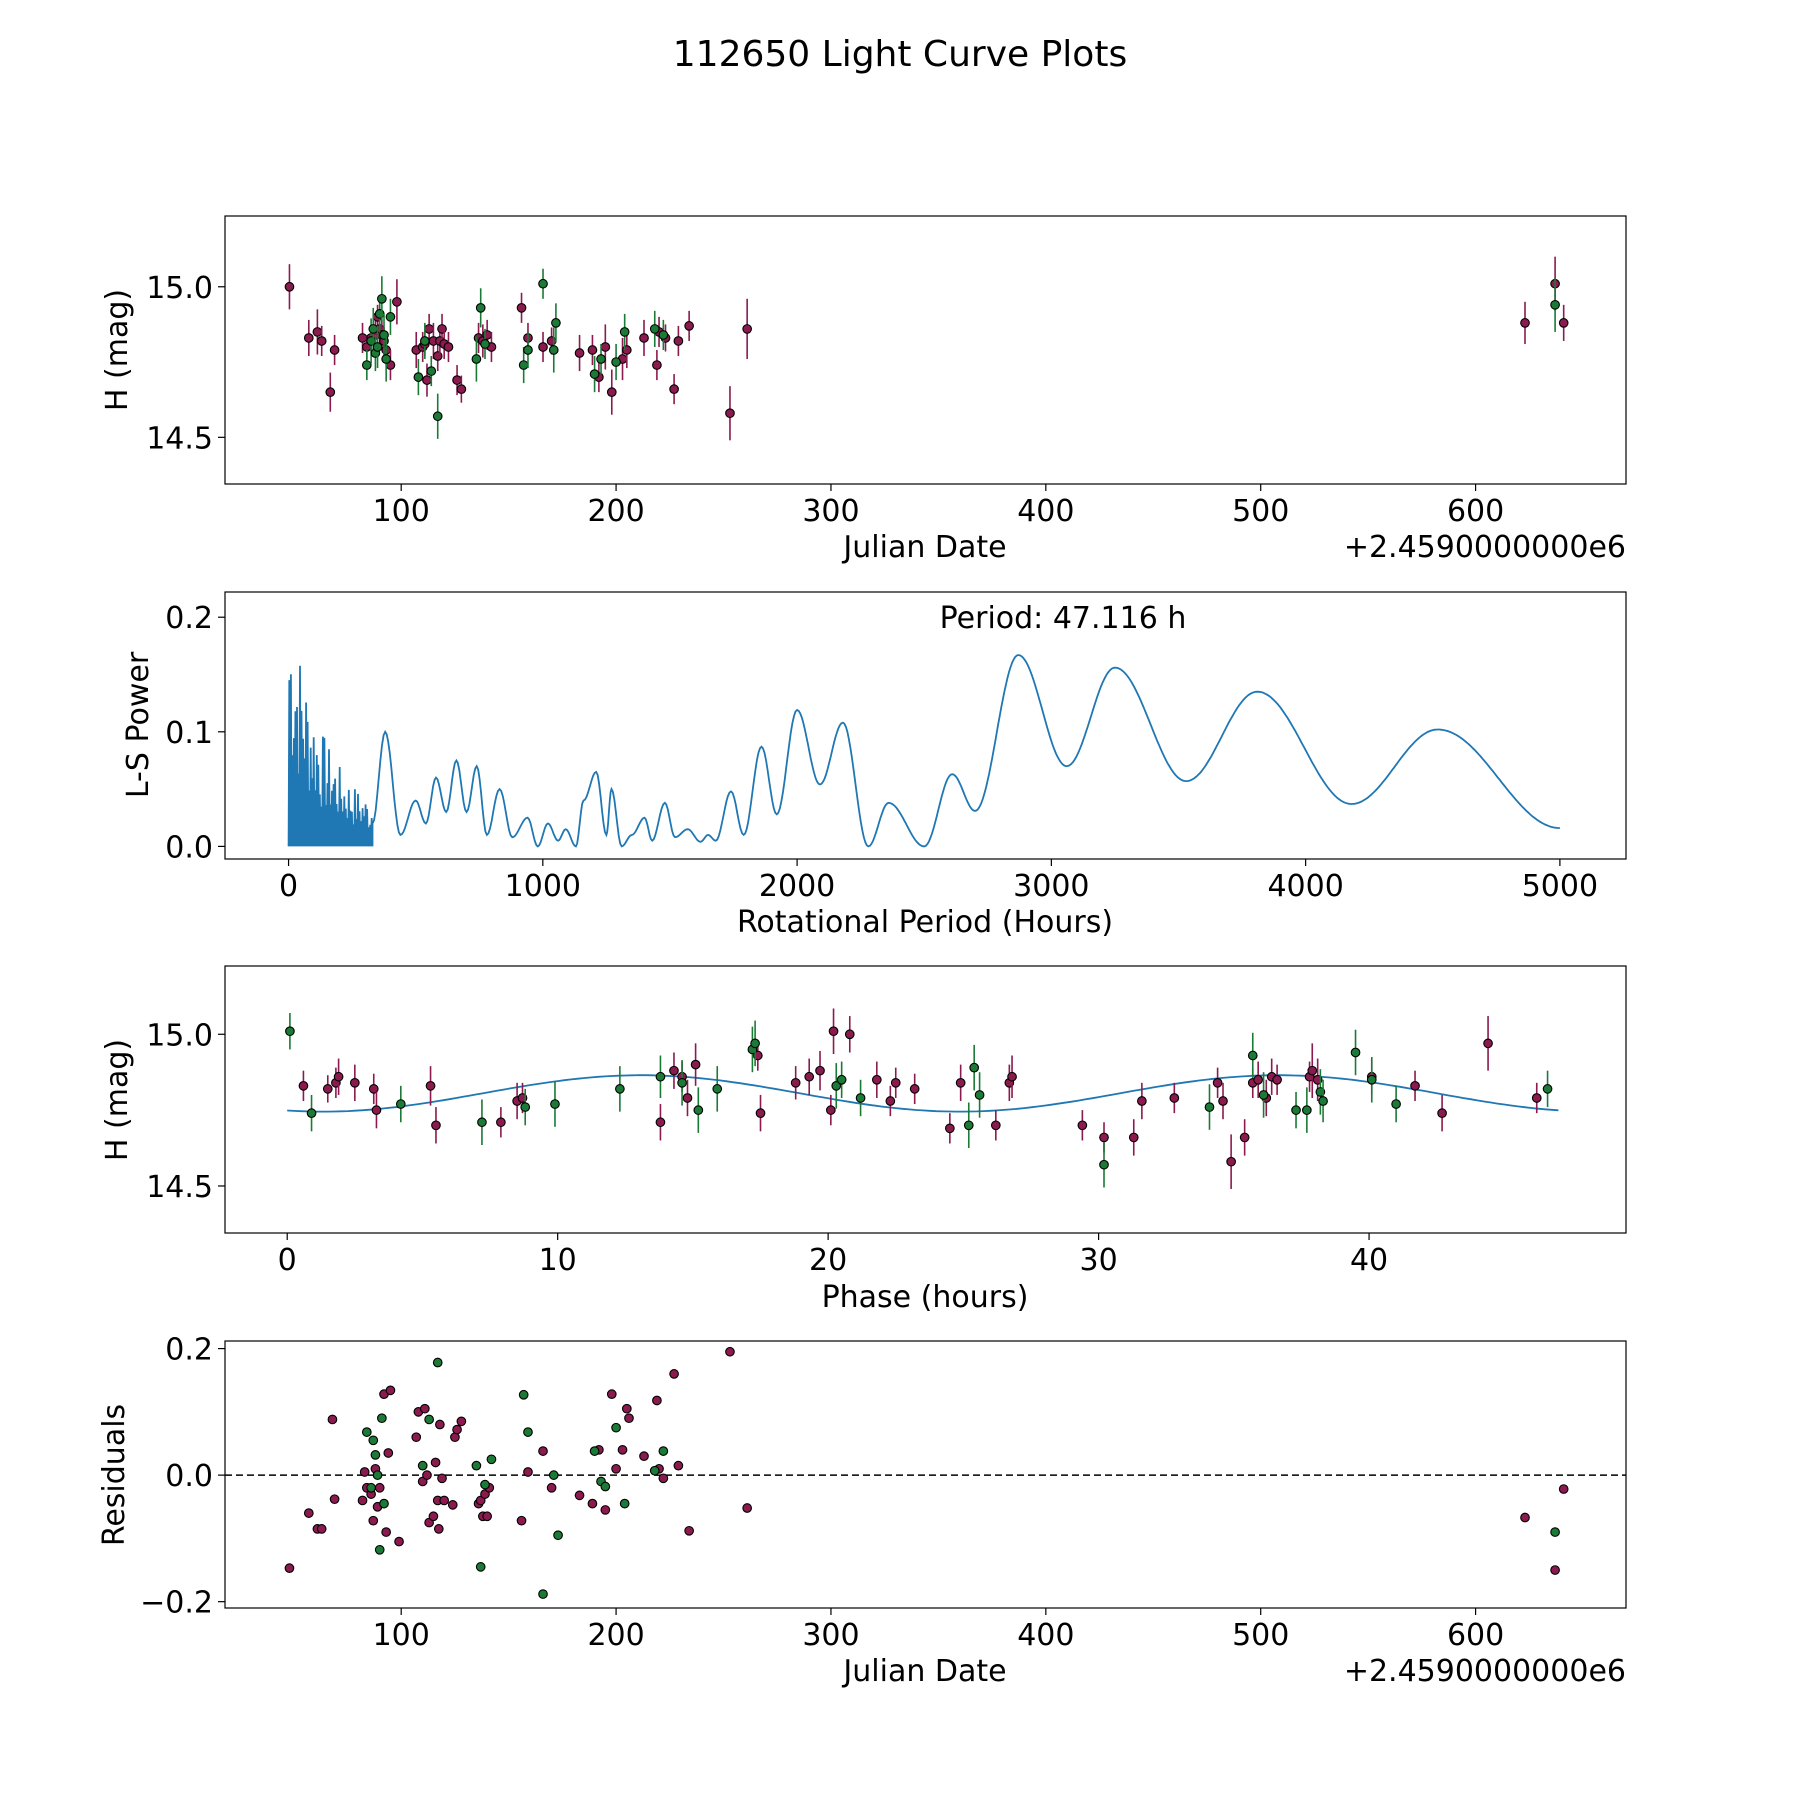 The image size is (1800, 1800). Describe the element at coordinates (1045, 1635) in the screenshot. I see `residuals-xtick-label: 400` at that location.